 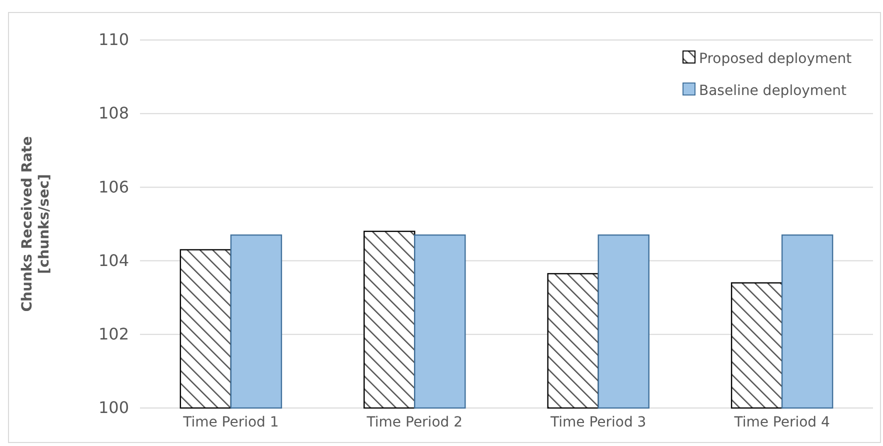 I want to click on x-tick-label: Time Period 4, so click(x=781, y=422).